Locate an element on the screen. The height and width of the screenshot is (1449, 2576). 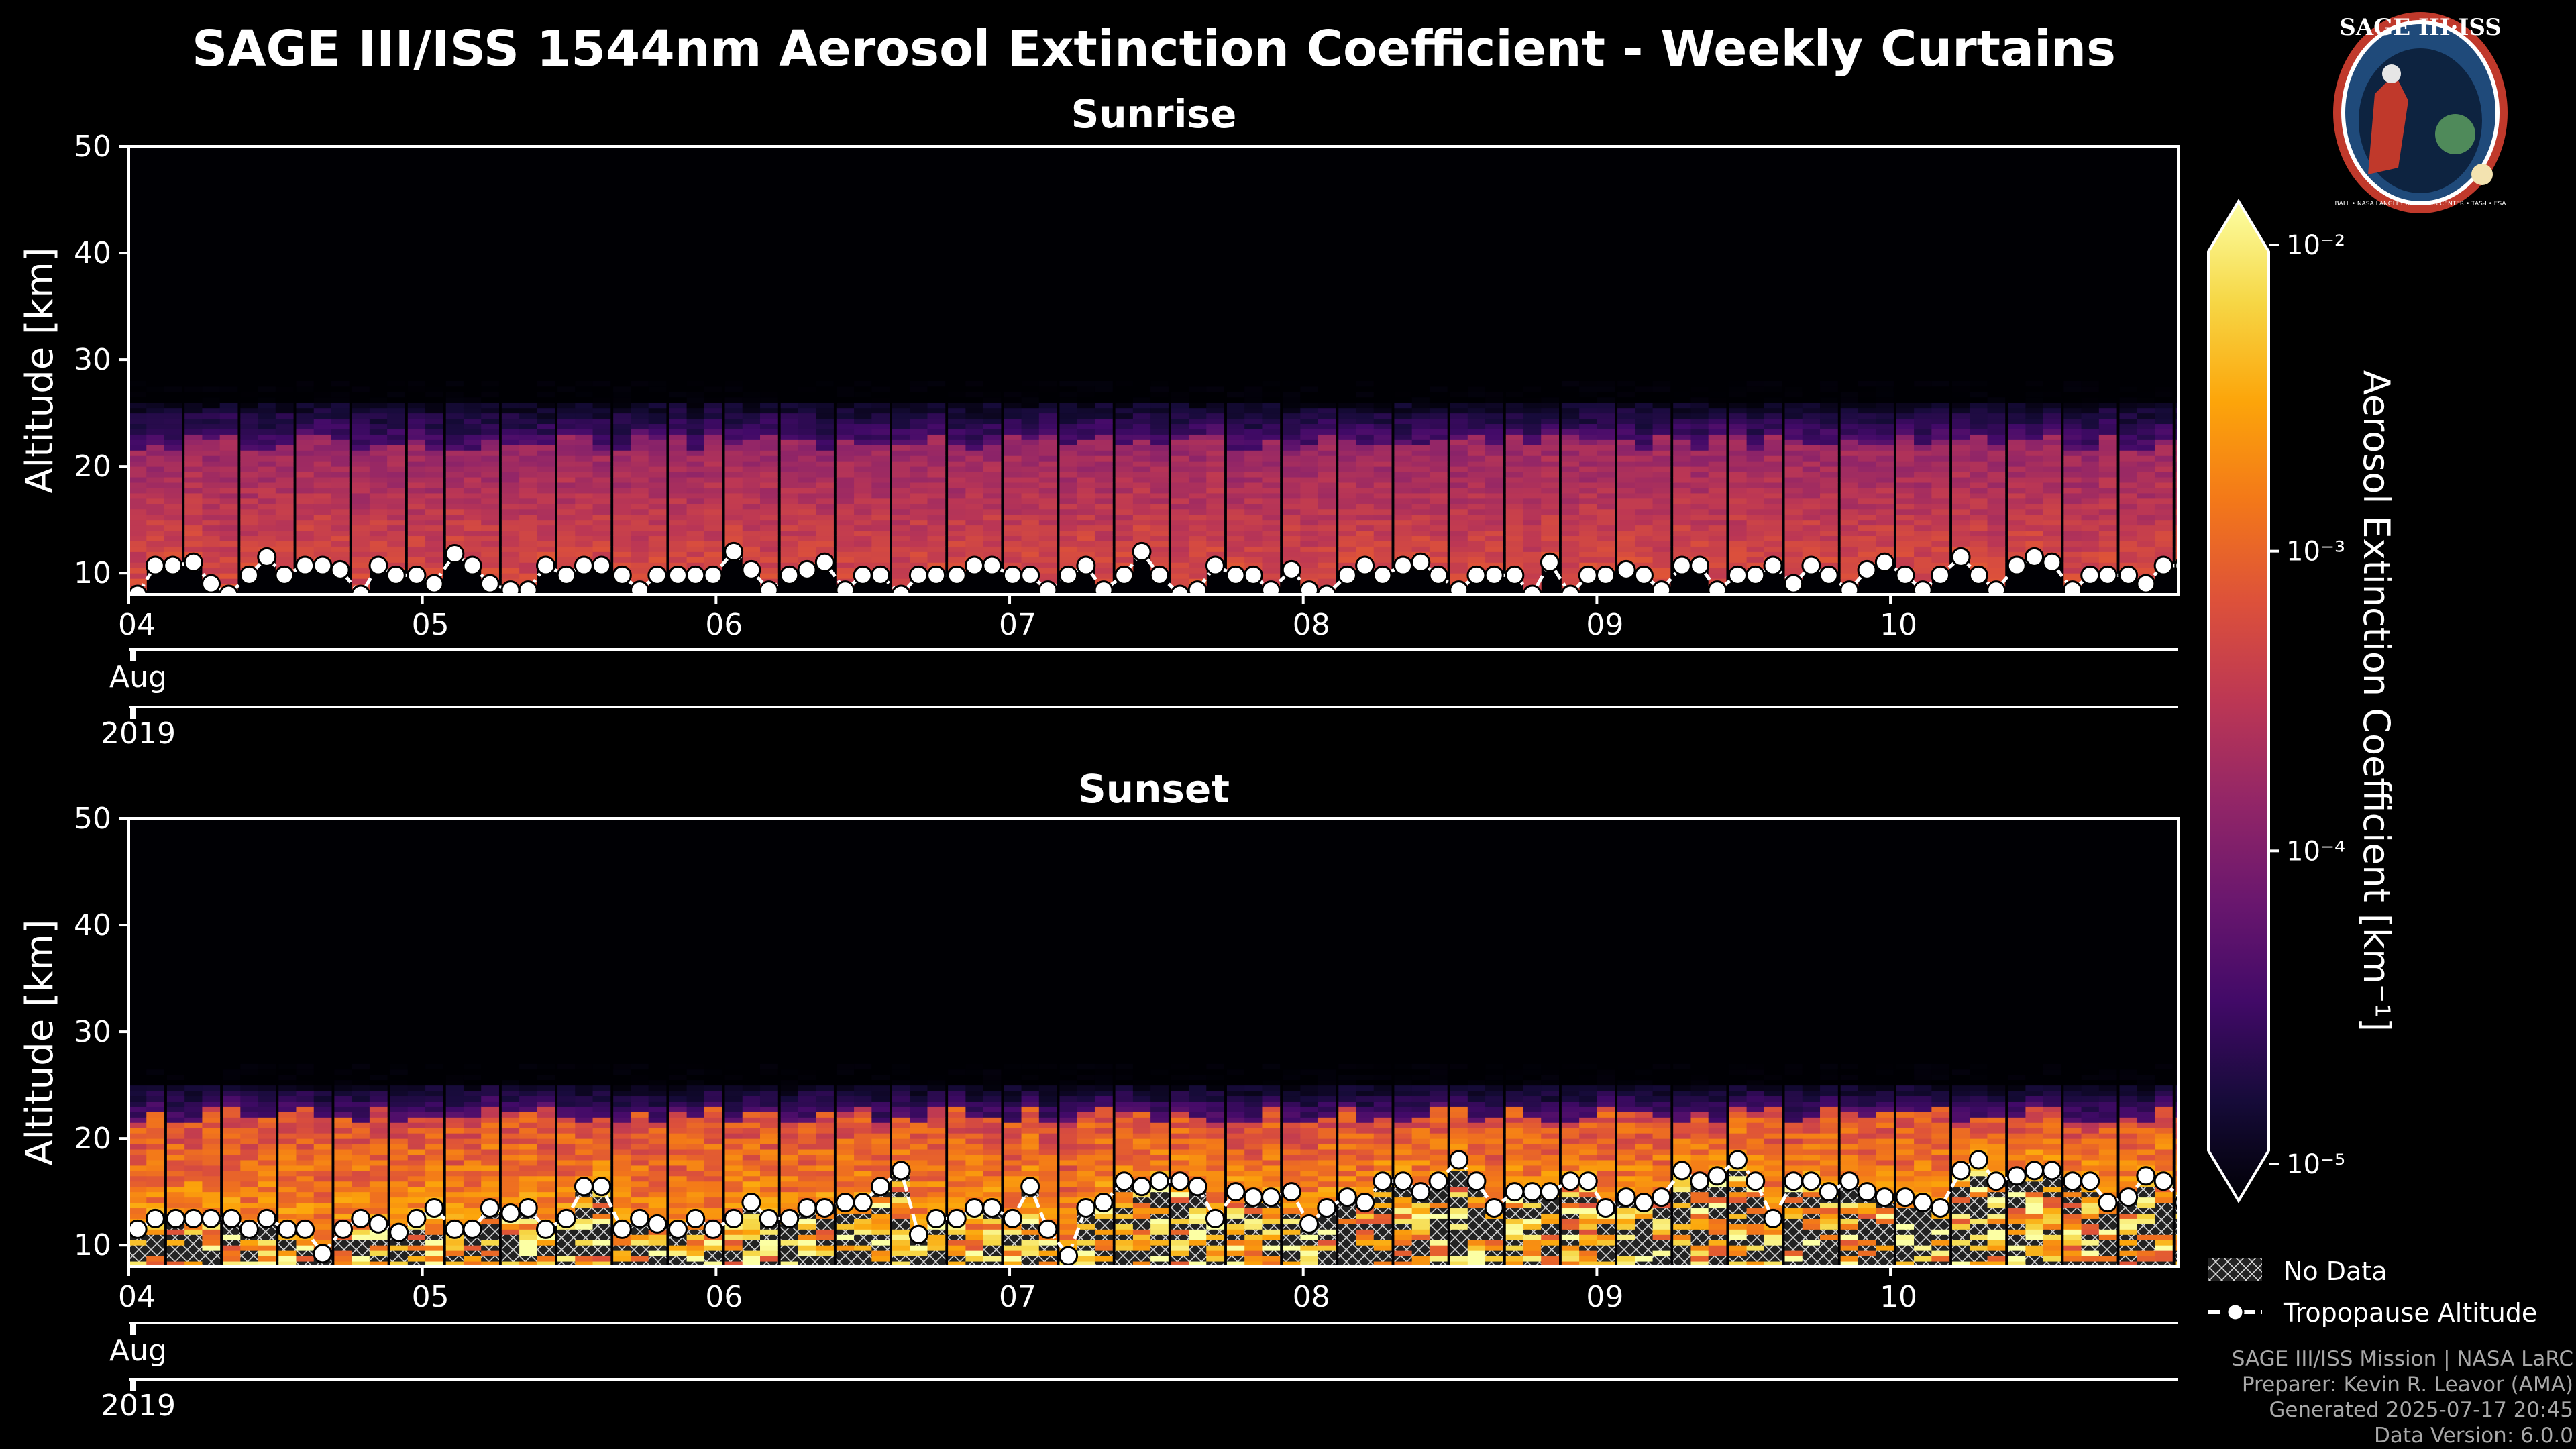
sunset-heatmap is located at coordinates (1153, 1165).